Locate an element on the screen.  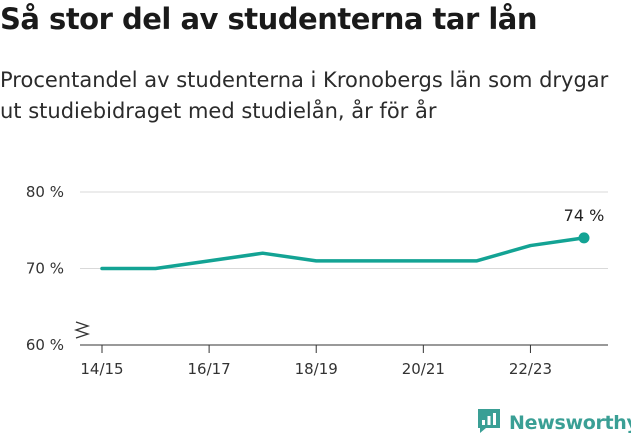
x-tick-label: 22/23 is located at coordinates (530, 369).